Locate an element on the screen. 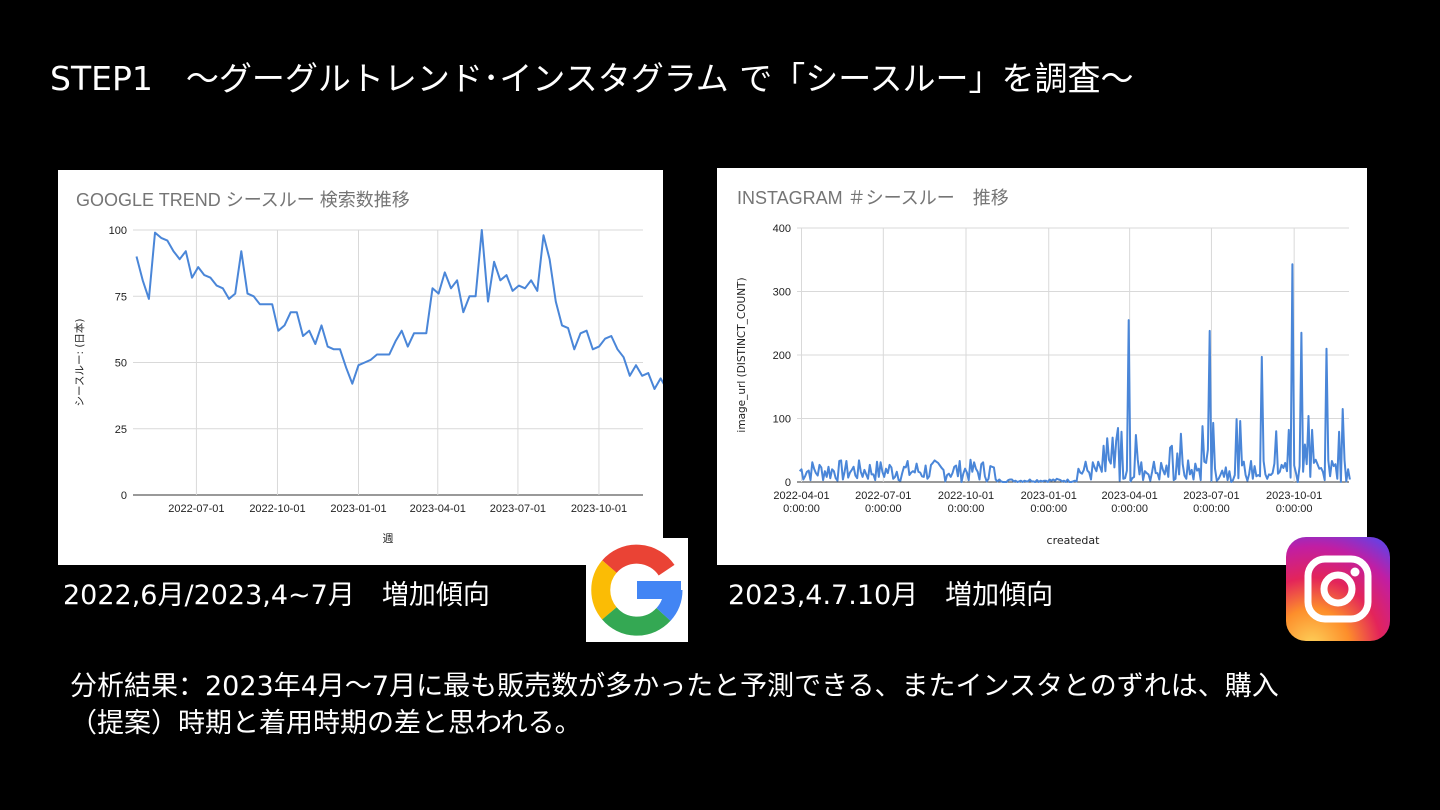 This screenshot has width=1440, height=810. google-logo-icon is located at coordinates (637, 590).